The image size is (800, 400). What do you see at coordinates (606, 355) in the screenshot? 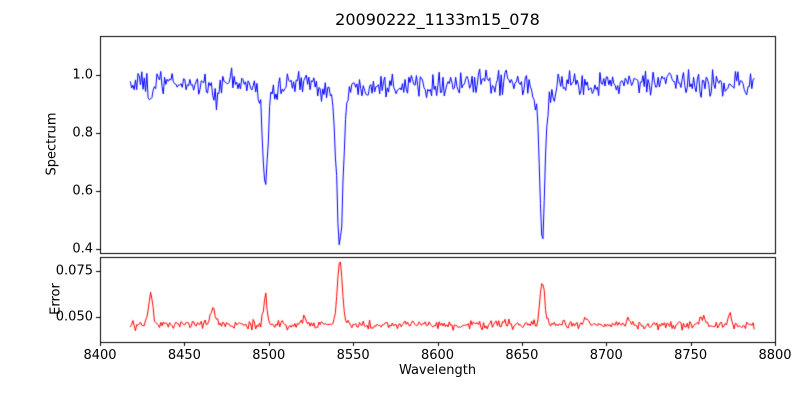
I see `x-tick-label: 8700` at bounding box center [606, 355].